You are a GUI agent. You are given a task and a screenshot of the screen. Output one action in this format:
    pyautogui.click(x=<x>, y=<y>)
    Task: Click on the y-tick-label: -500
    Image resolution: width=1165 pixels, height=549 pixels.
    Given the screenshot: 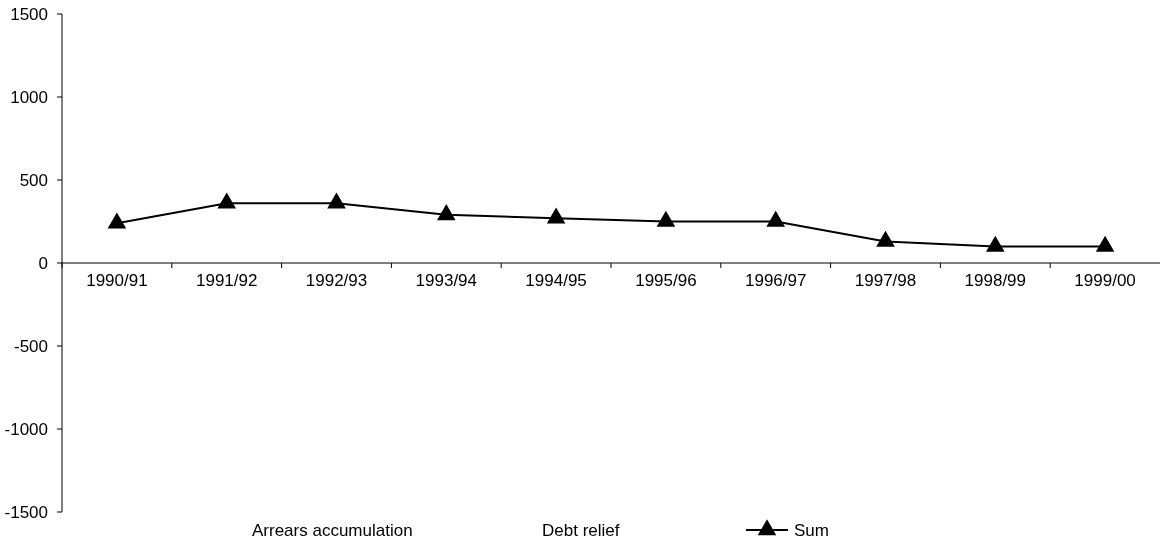 What is the action you would take?
    pyautogui.click(x=30, y=346)
    